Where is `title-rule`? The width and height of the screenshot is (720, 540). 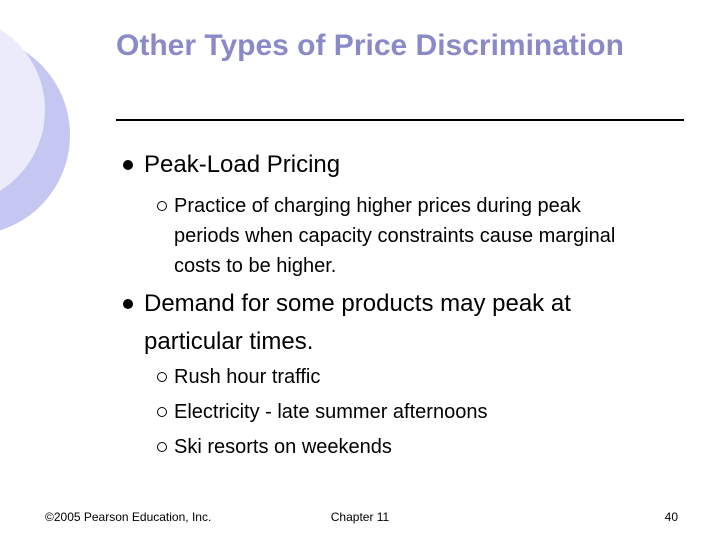
title-rule is located at coordinates (400, 120).